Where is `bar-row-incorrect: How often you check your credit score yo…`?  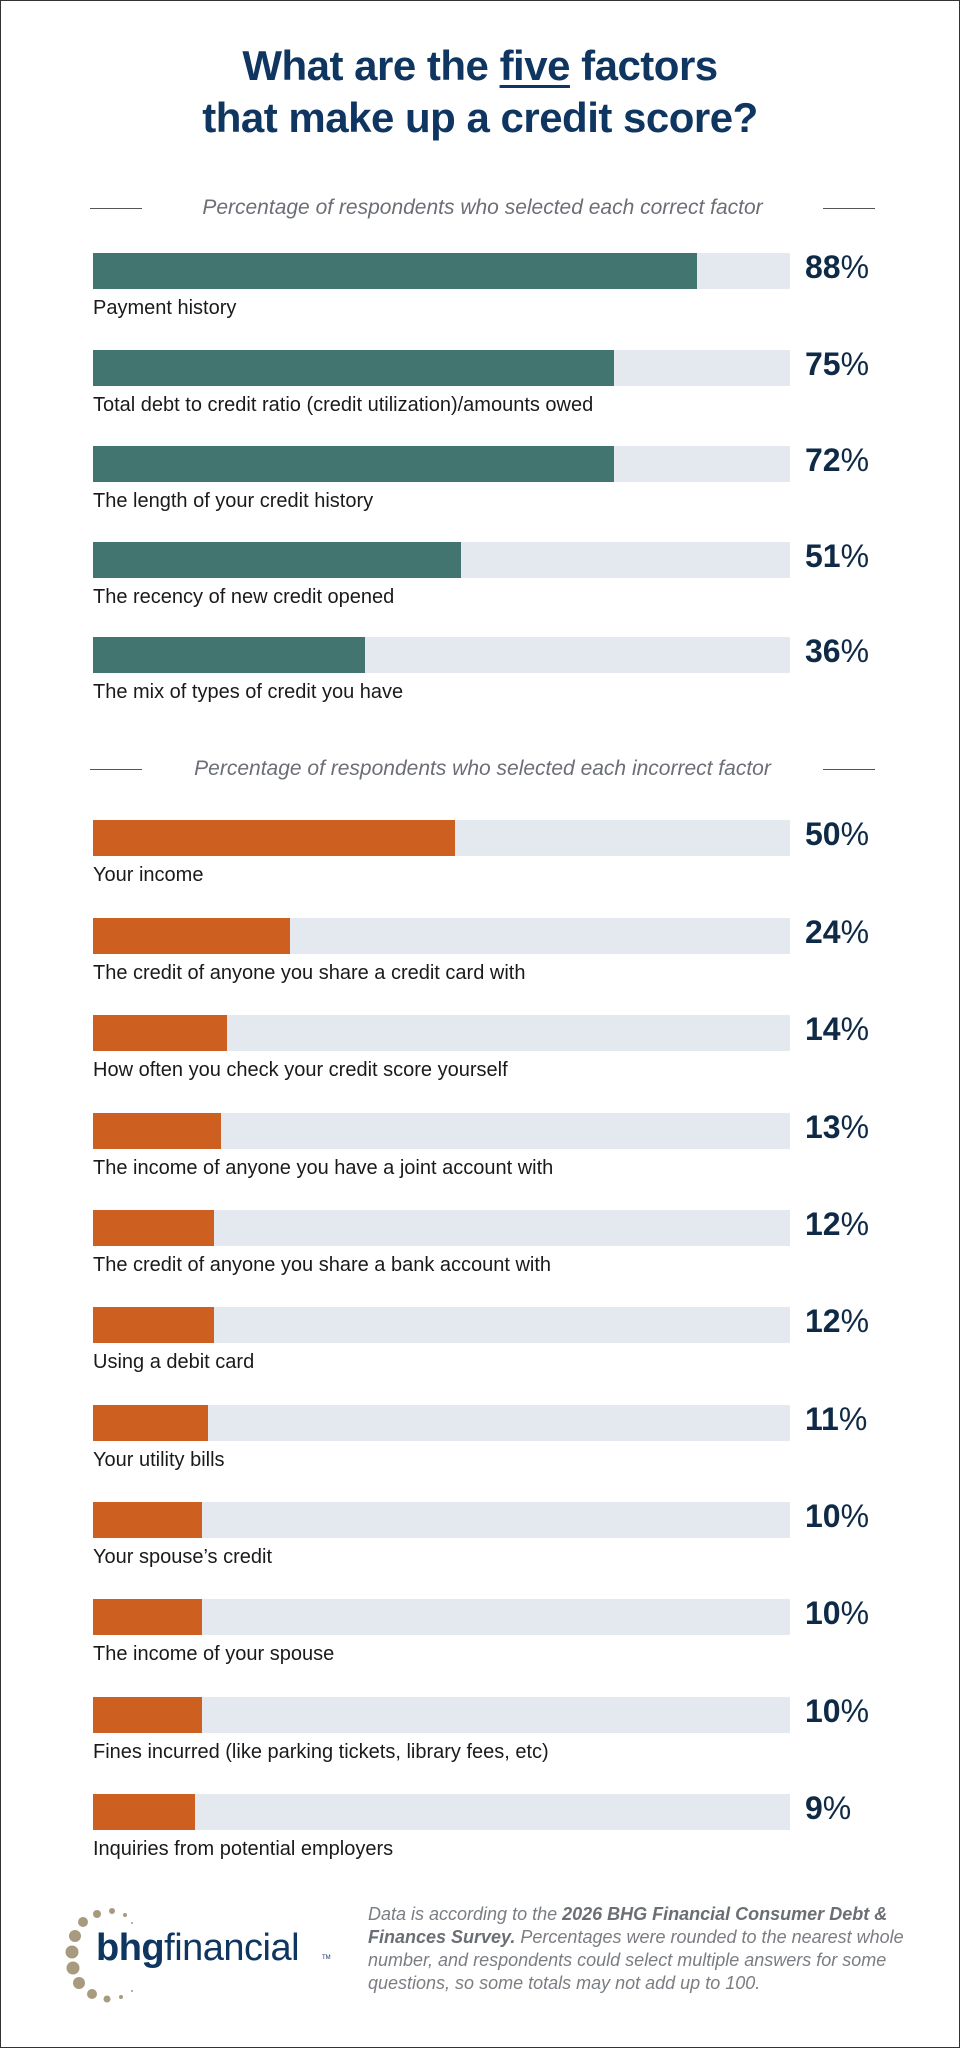 bar-row-incorrect: How often you check your credit score yo… is located at coordinates (488, 1053).